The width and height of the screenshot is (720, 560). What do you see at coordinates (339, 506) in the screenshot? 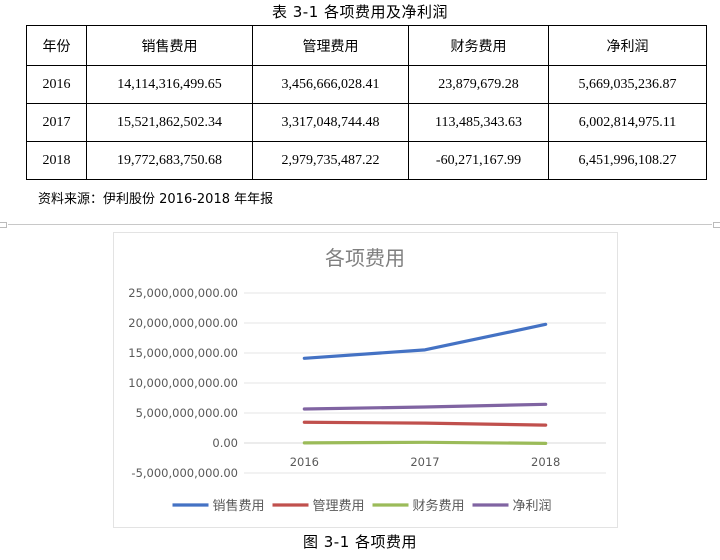
I see `legend-label: 管理费用` at bounding box center [339, 506].